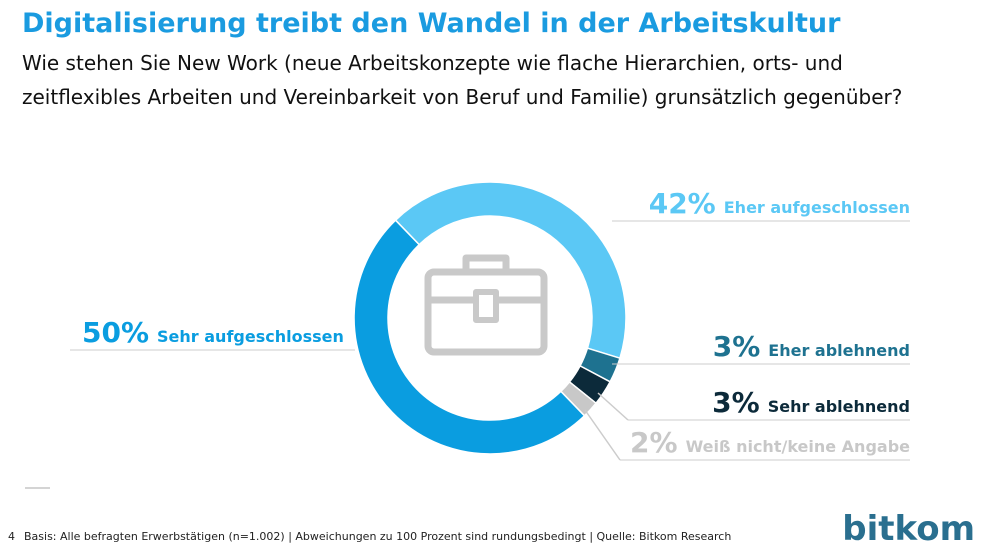 The image size is (1000, 554). I want to click on page-number: 4, so click(11, 536).